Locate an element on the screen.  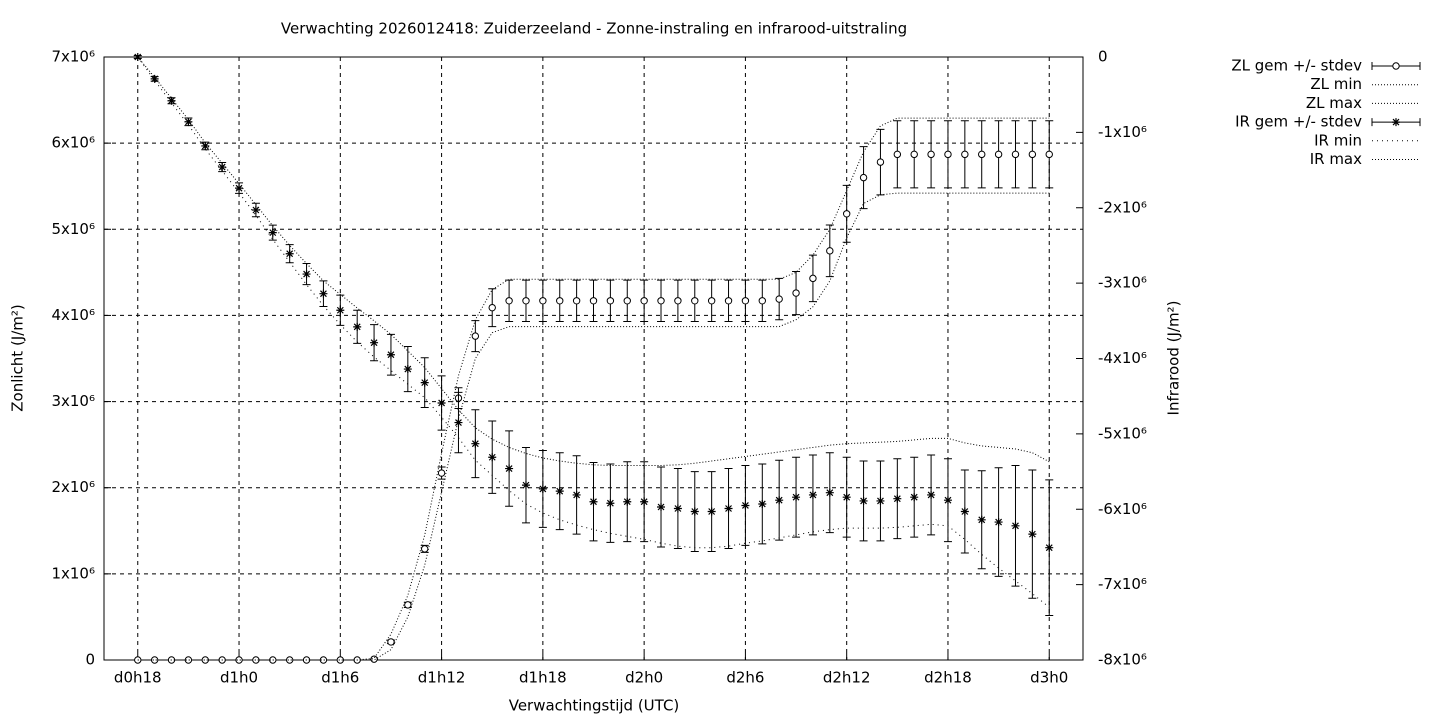
y-tick-label: 3x10⁶ is located at coordinates (73, 401).